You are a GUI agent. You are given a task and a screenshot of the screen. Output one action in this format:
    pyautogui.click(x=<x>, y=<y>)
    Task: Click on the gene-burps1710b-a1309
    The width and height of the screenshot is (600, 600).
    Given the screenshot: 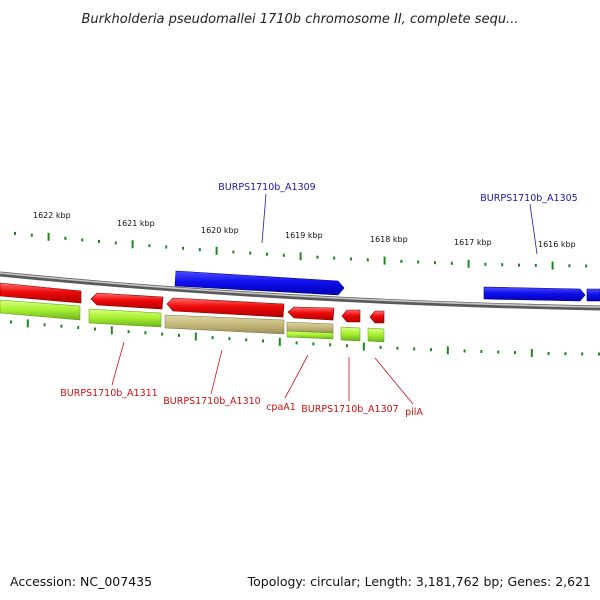 What is the action you would take?
    pyautogui.click(x=259, y=283)
    